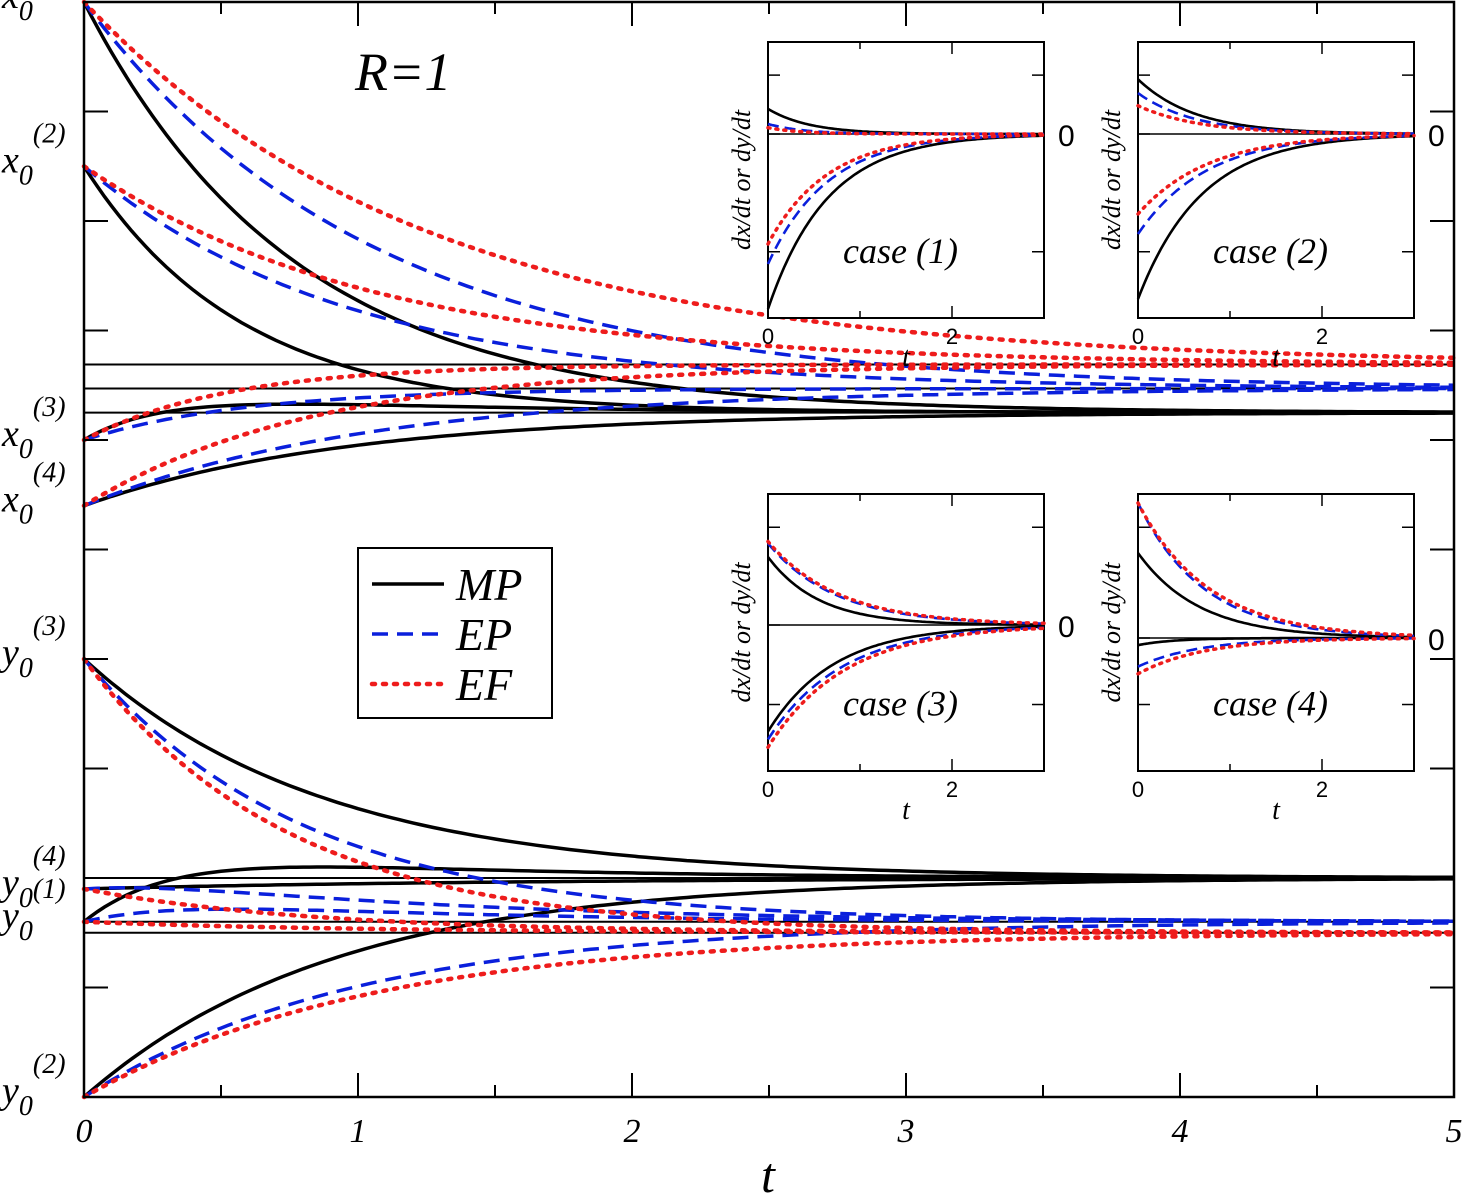 Image resolution: width=1467 pixels, height=1198 pixels. I want to click on x-tick-label: 0, so click(84, 1131).